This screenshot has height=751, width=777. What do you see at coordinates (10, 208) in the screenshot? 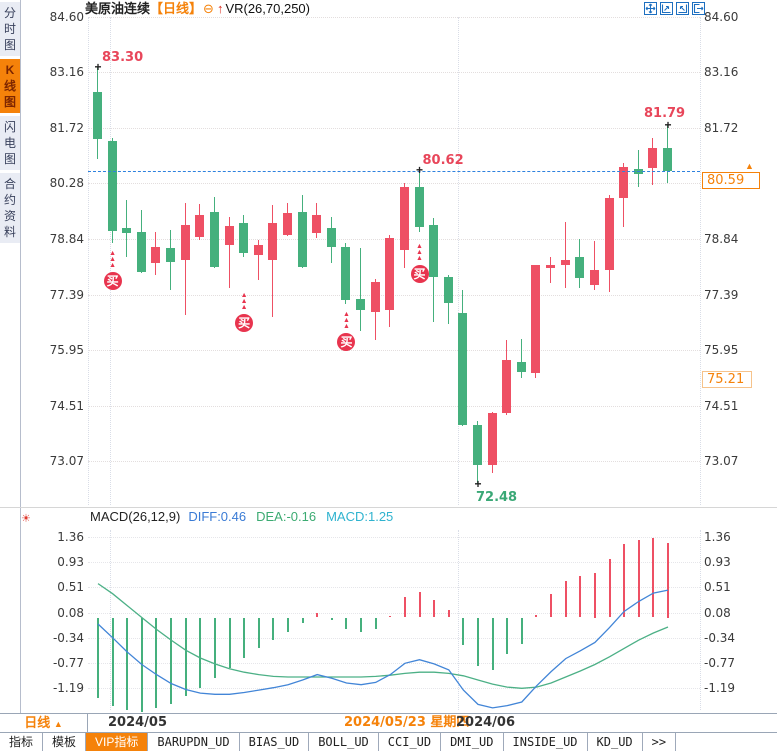
I see `sidebar-tab-item: 合约资料` at bounding box center [10, 208].